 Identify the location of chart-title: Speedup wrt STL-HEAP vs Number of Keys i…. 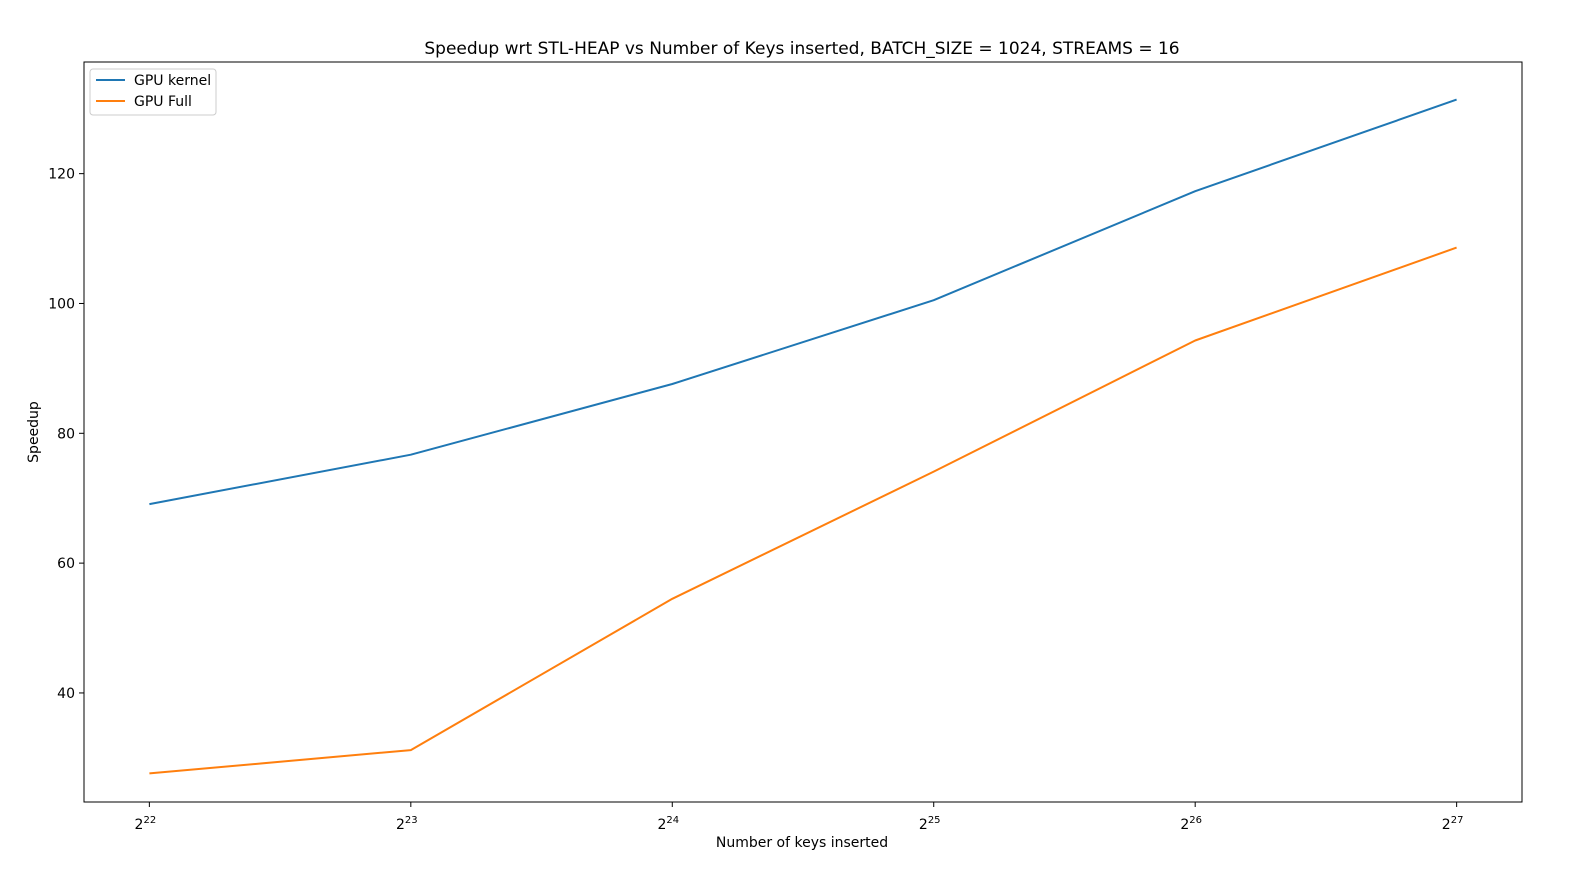
(801, 49).